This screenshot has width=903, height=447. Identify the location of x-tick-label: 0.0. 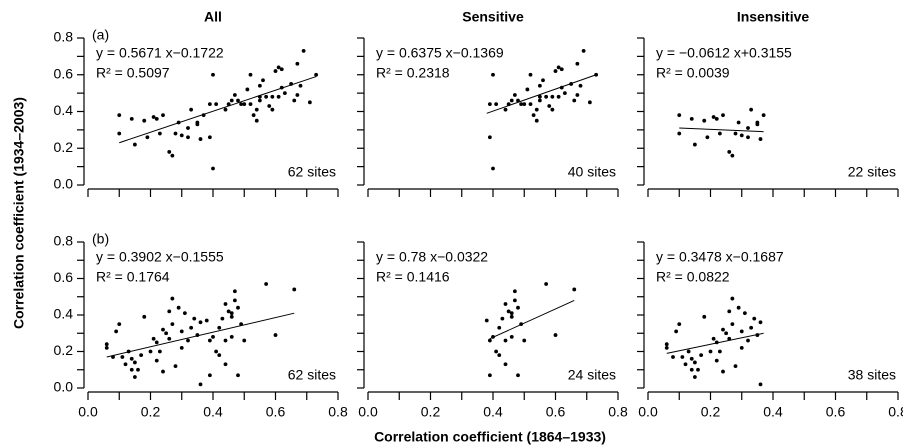
(368, 412).